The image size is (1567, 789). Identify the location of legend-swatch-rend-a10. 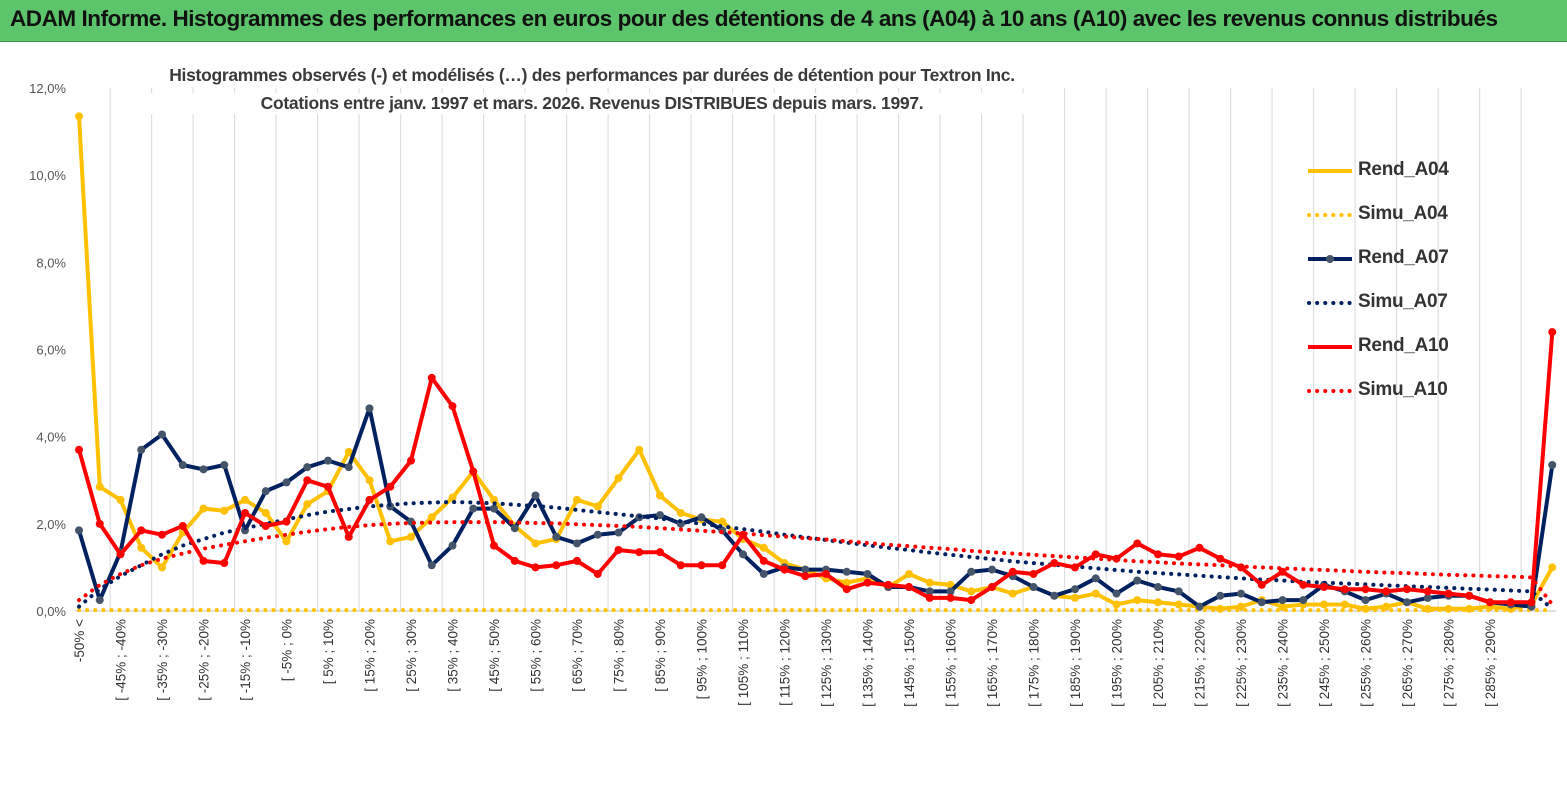
(1330, 347).